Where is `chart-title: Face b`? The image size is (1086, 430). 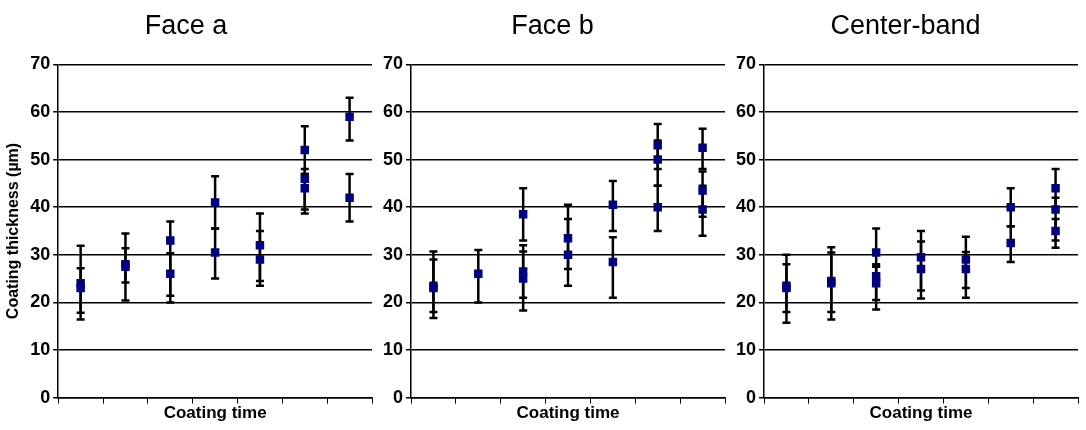 chart-title: Face b is located at coordinates (552, 24).